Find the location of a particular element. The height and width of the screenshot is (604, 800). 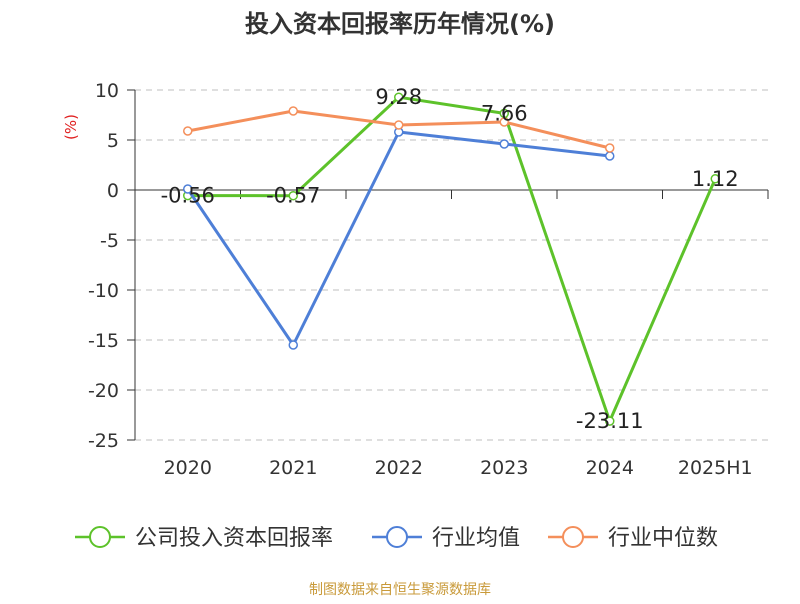

x-tick-label: 2025H1 is located at coordinates (715, 468).